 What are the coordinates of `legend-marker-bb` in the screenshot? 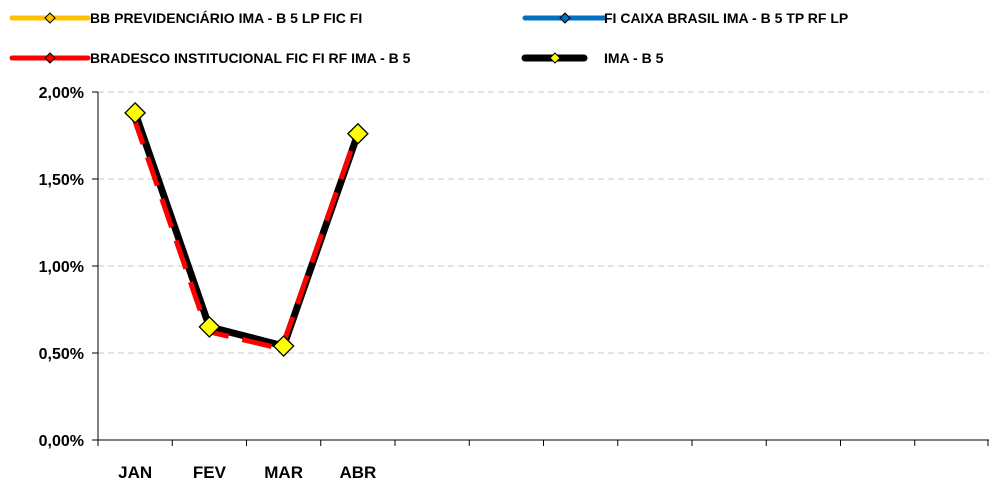 It's located at (50, 18).